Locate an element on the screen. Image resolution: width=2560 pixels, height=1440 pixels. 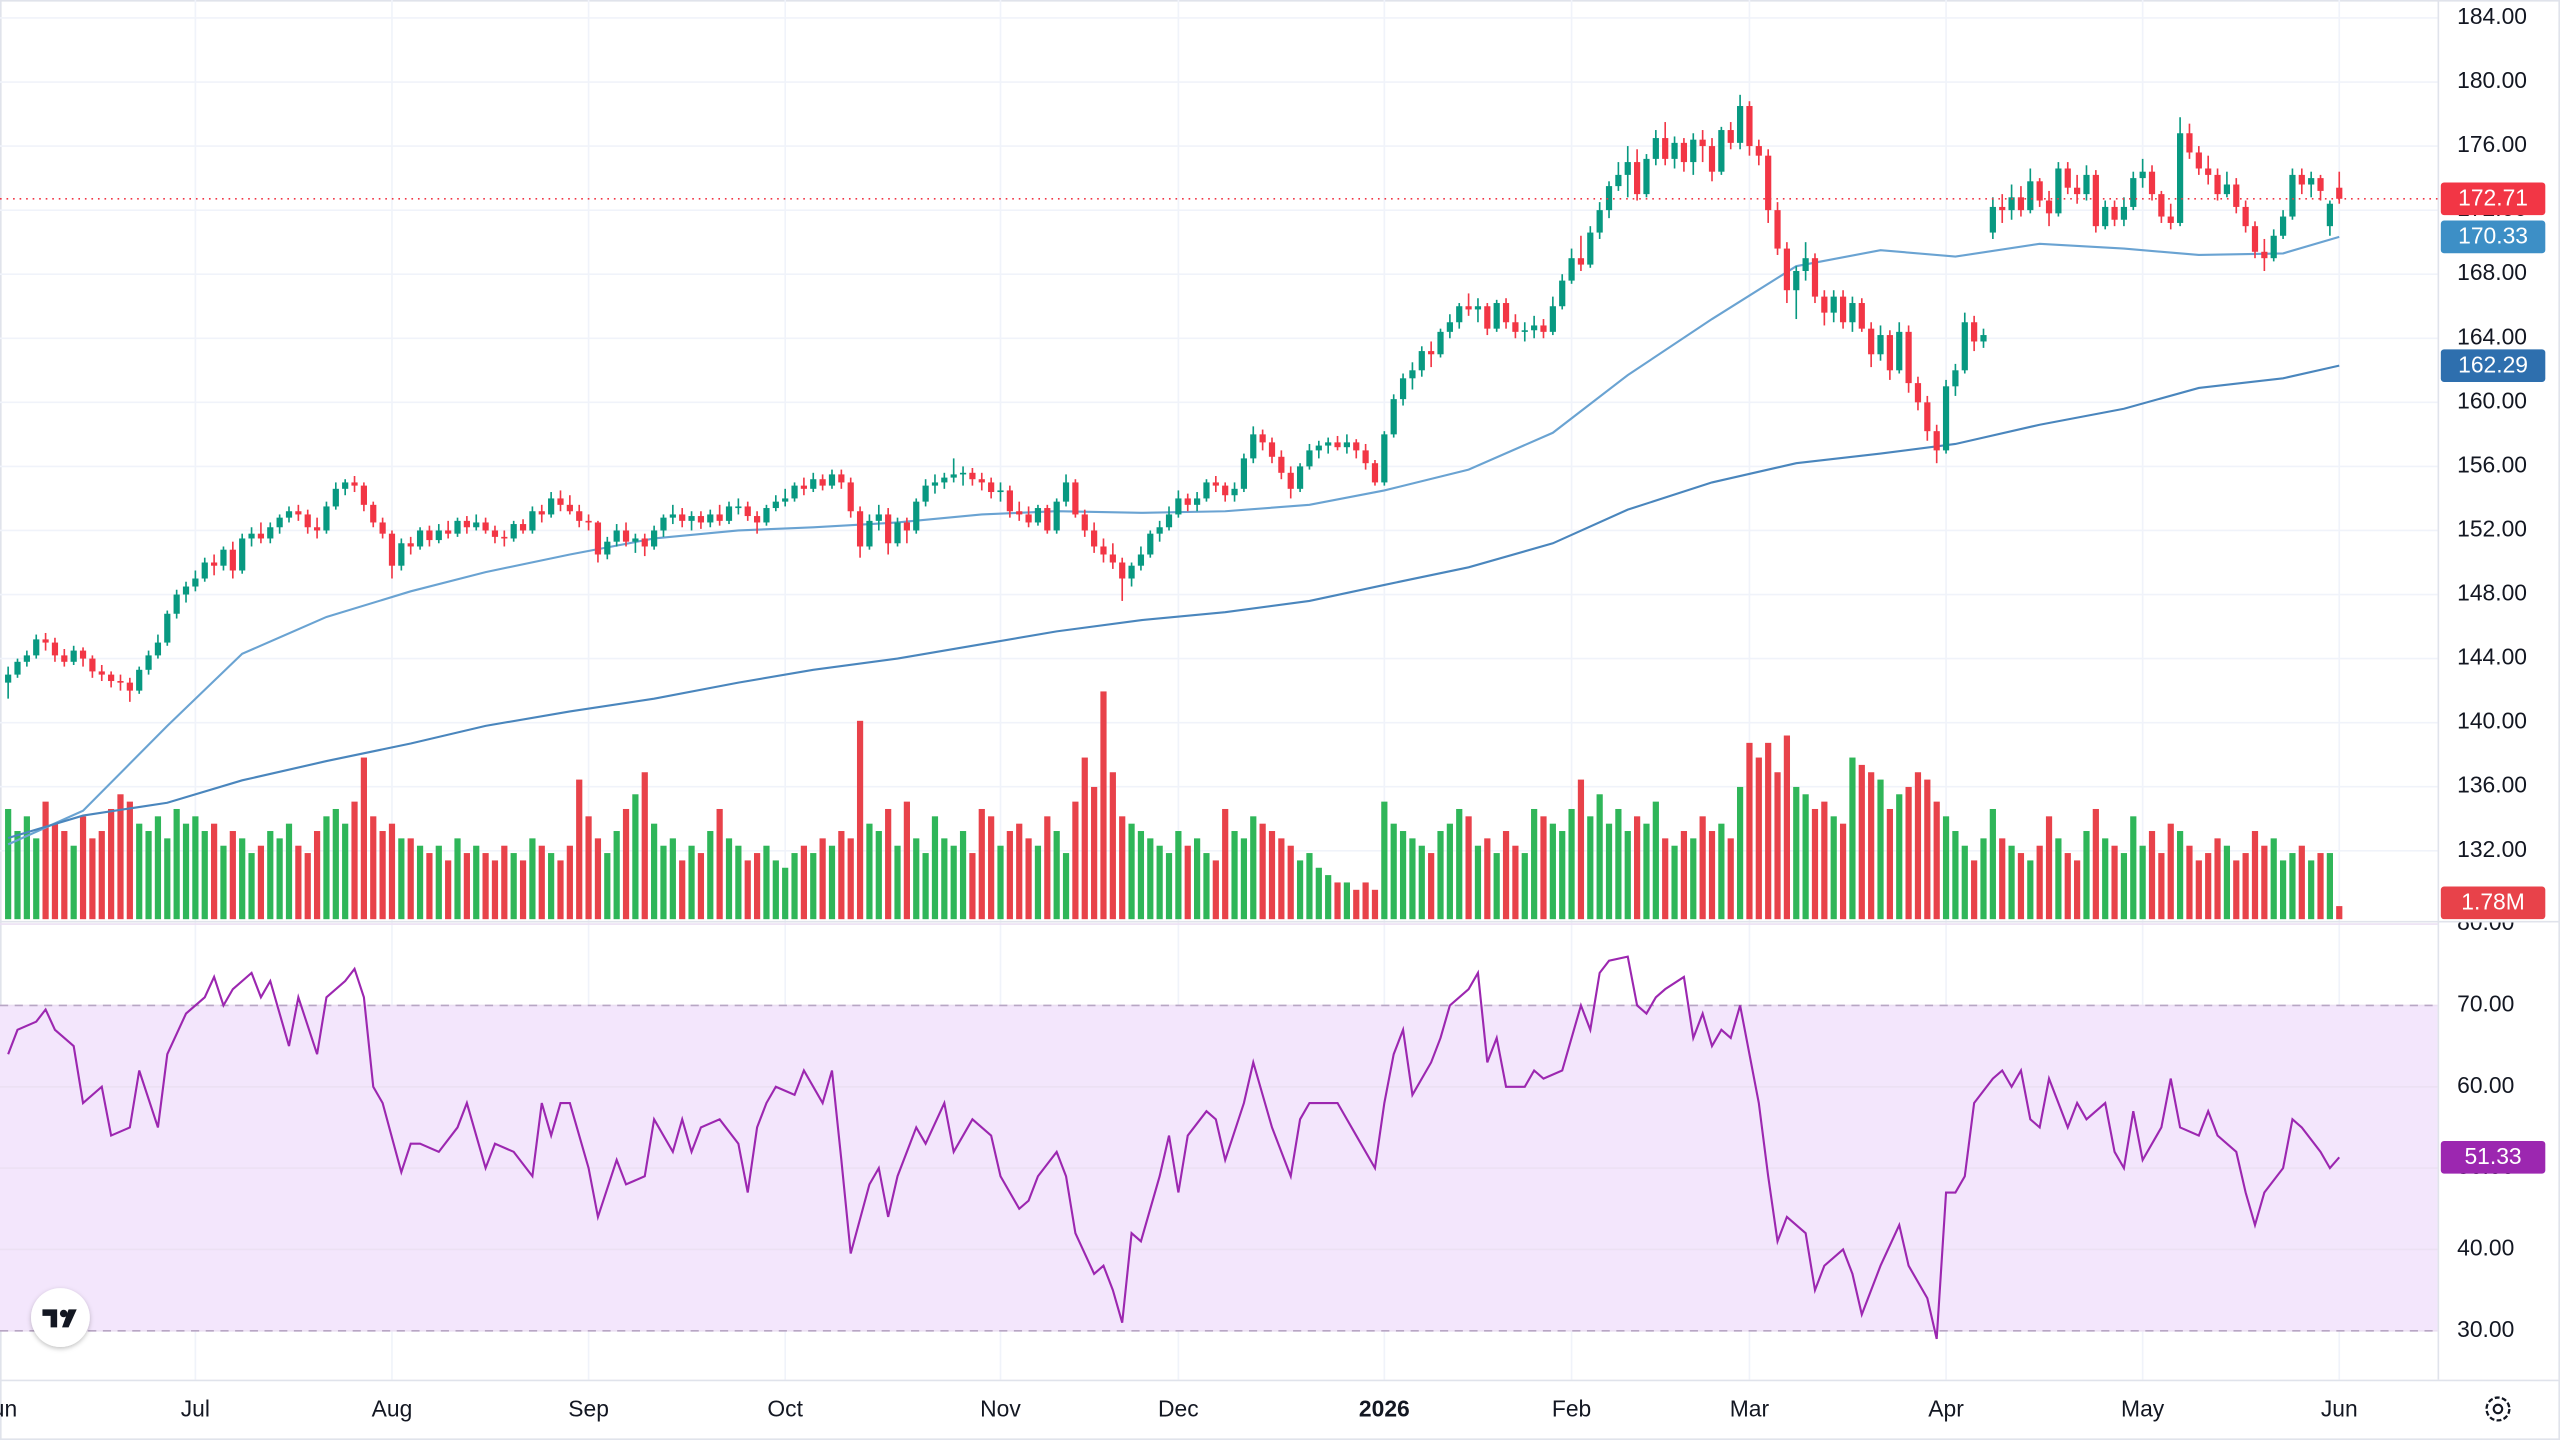
x-tick-label: Jun is located at coordinates (8, 1409).